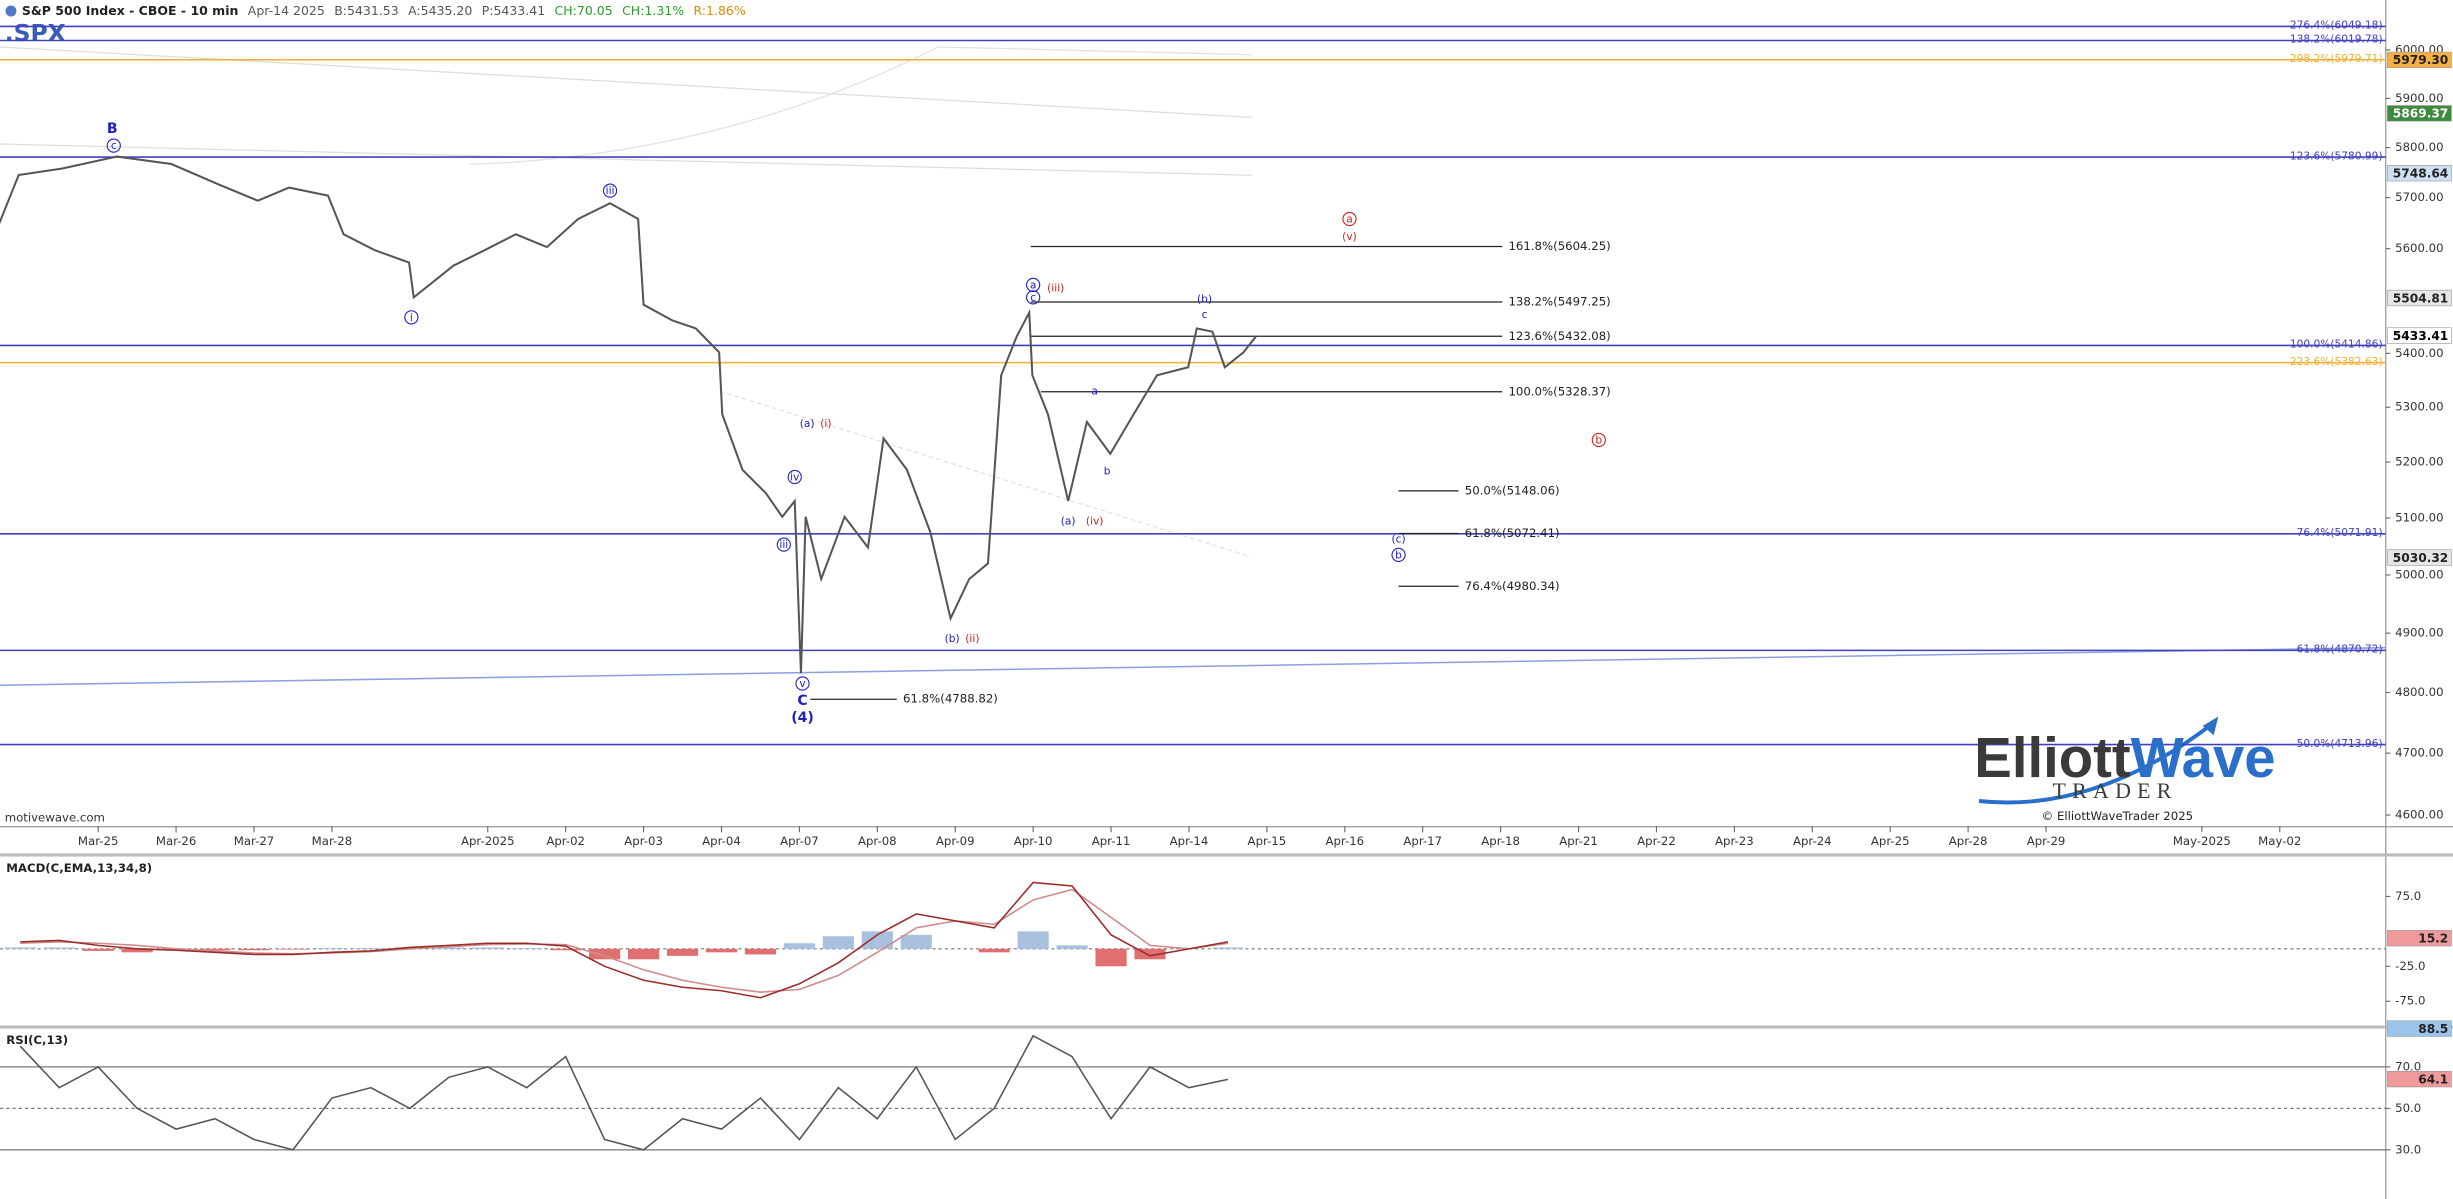 Image resolution: width=2453 pixels, height=1199 pixels. I want to click on x-tick-label: Apr-08, so click(877, 841).